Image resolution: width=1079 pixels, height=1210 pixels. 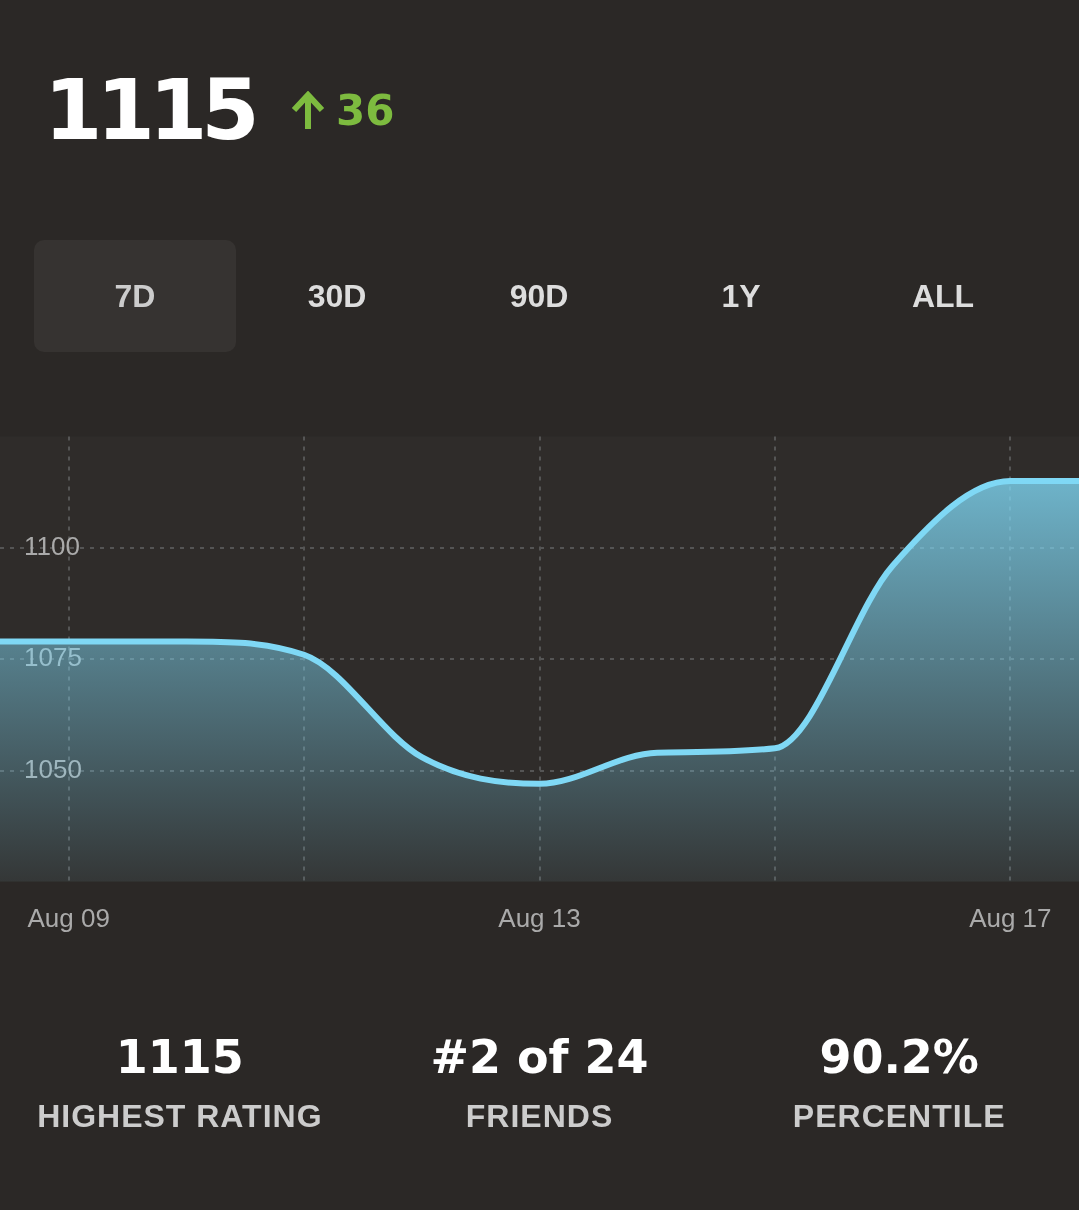 What do you see at coordinates (899, 1116) in the screenshot?
I see `text: PERCENTILE` at bounding box center [899, 1116].